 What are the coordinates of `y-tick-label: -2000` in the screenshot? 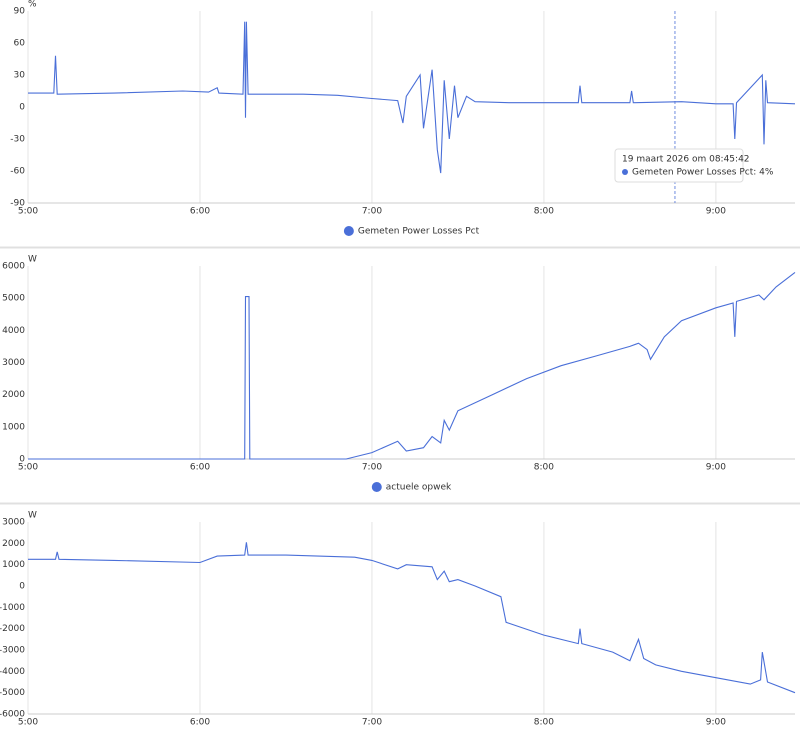 It's located at (12, 629).